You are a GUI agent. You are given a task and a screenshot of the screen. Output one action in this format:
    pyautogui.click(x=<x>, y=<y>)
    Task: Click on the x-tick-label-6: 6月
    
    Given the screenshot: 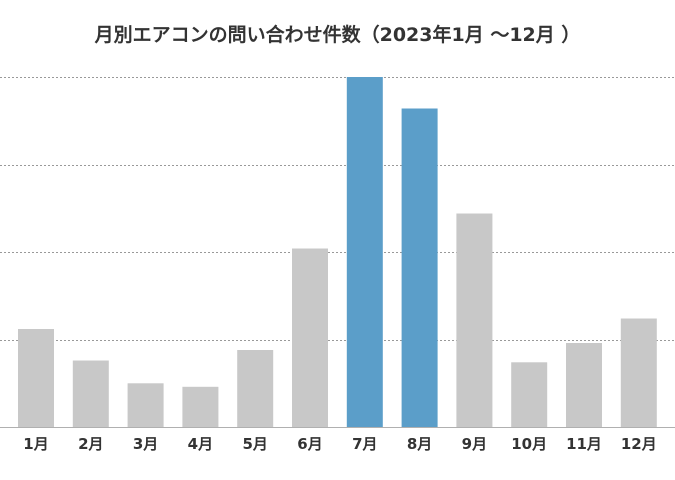 What is the action you would take?
    pyautogui.click(x=309, y=444)
    